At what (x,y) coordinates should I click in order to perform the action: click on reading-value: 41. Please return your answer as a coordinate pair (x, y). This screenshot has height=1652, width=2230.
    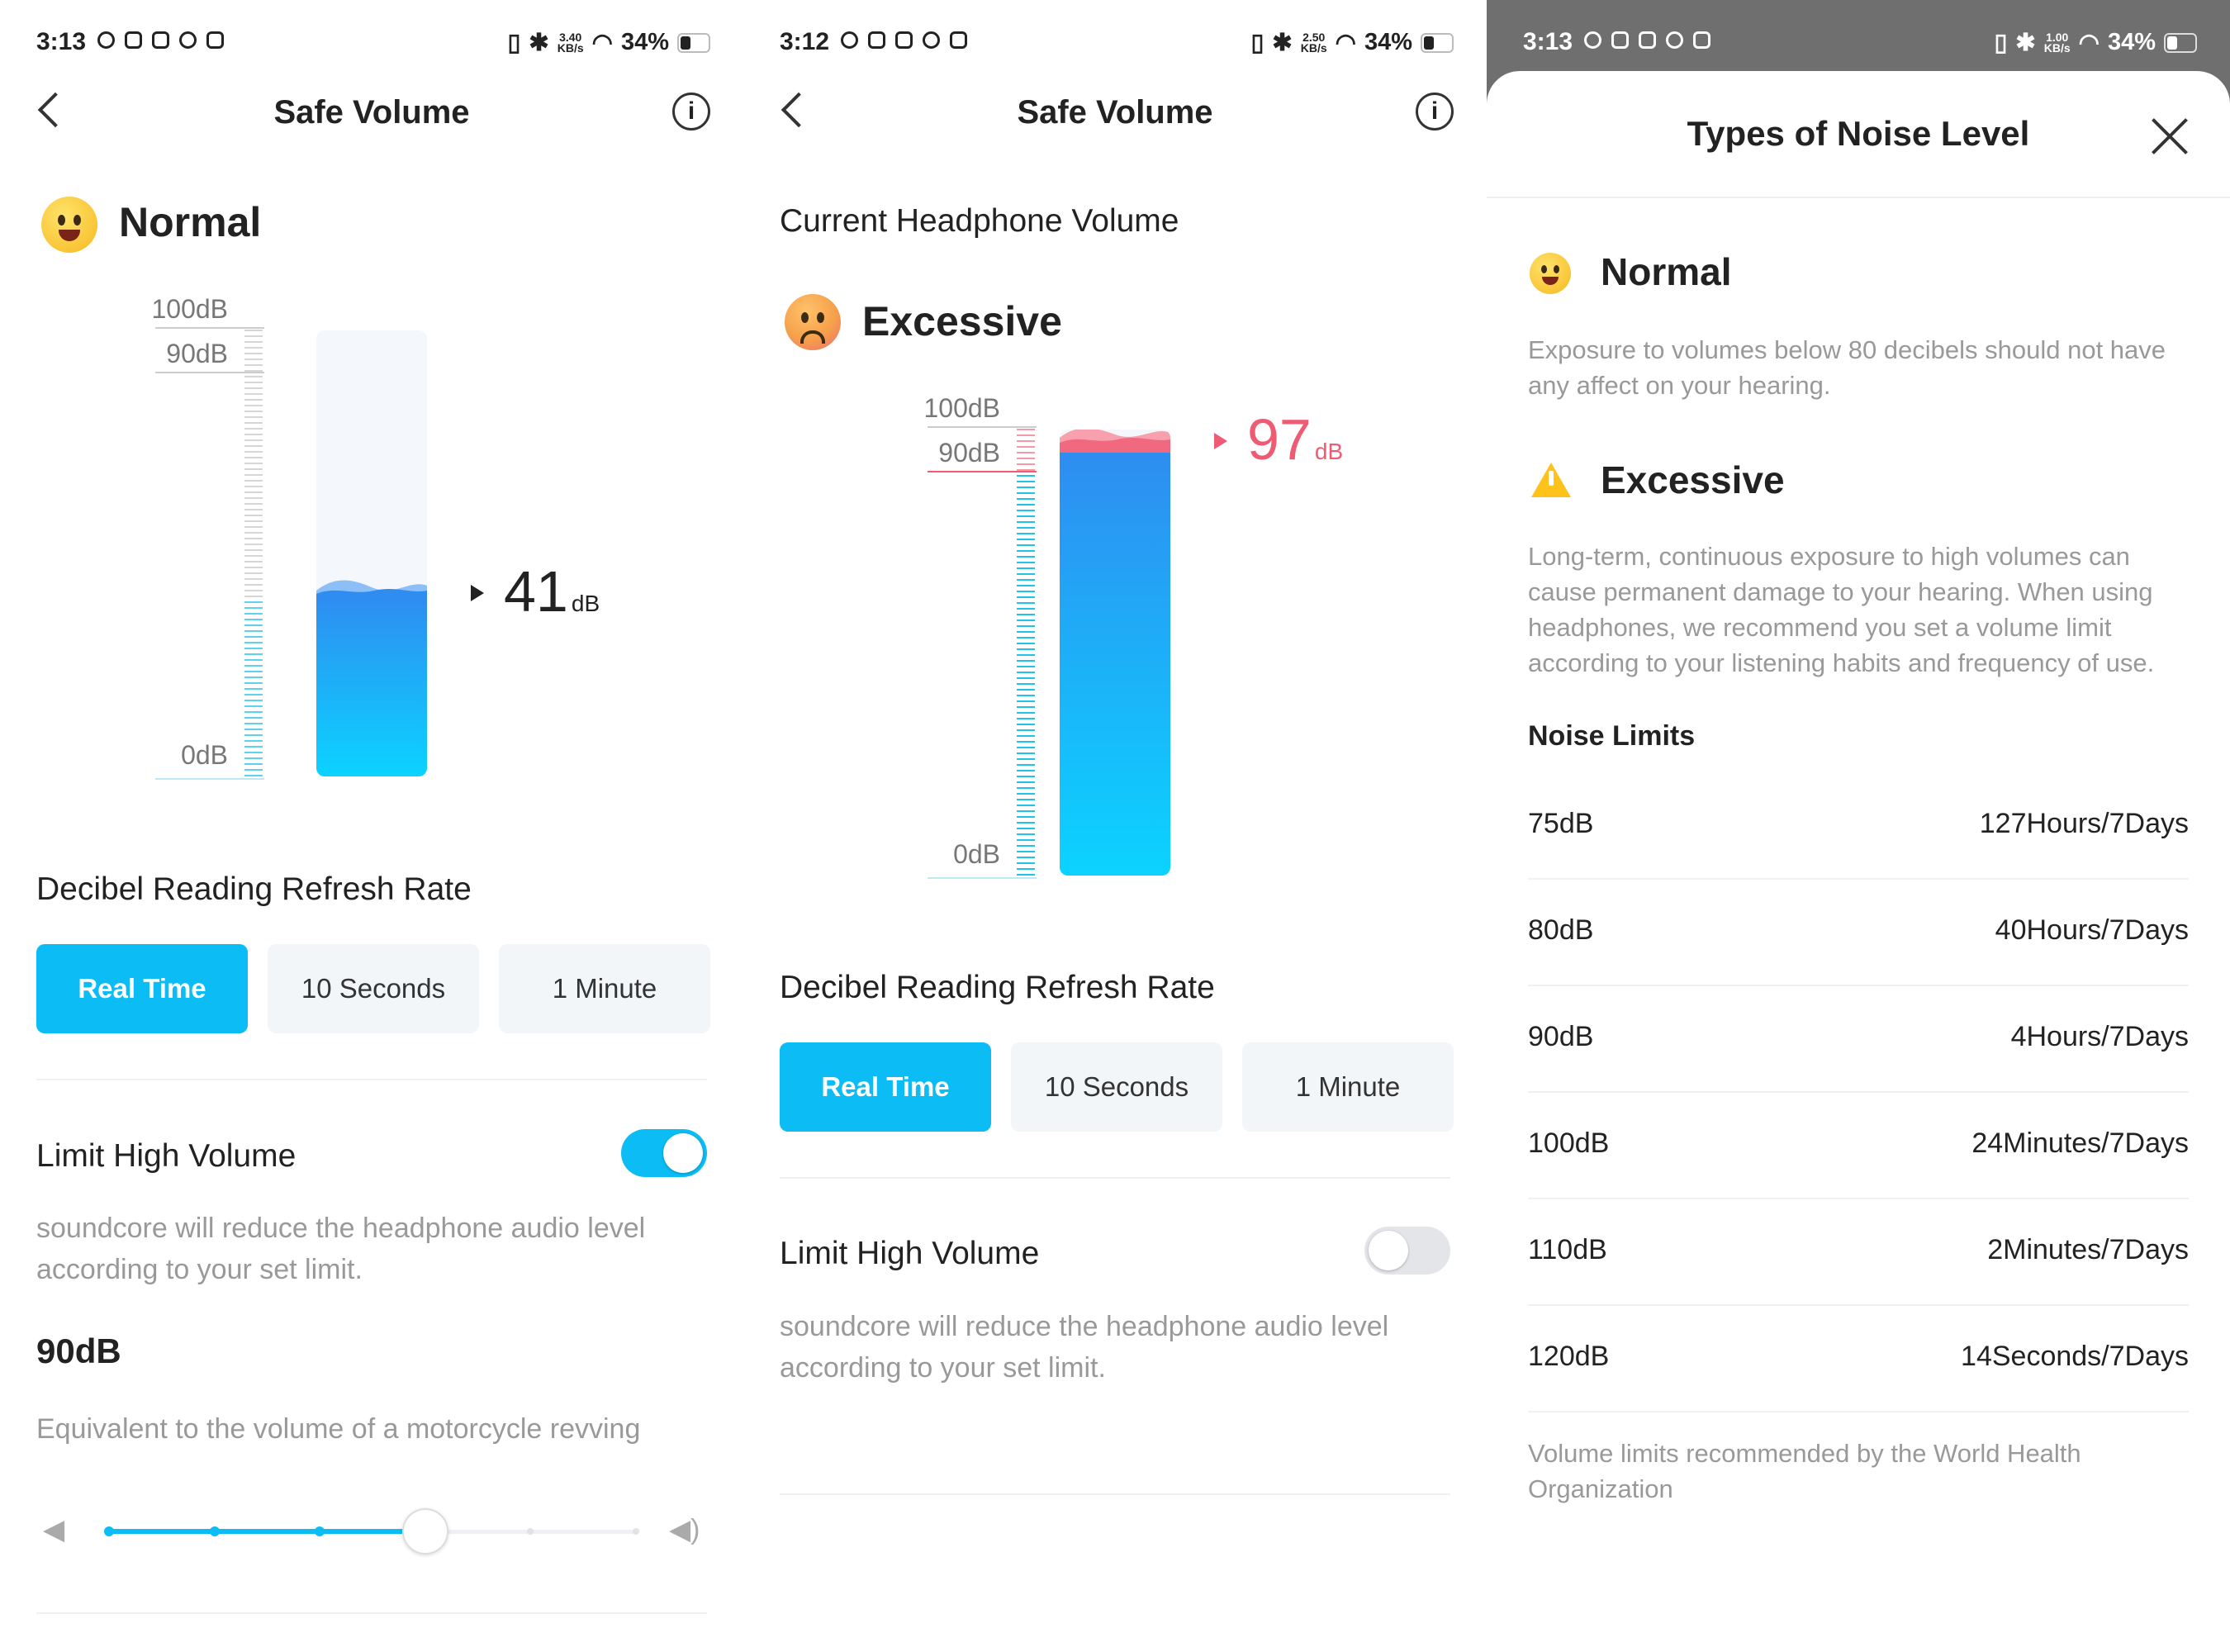
    Looking at the image, I should click on (536, 591).